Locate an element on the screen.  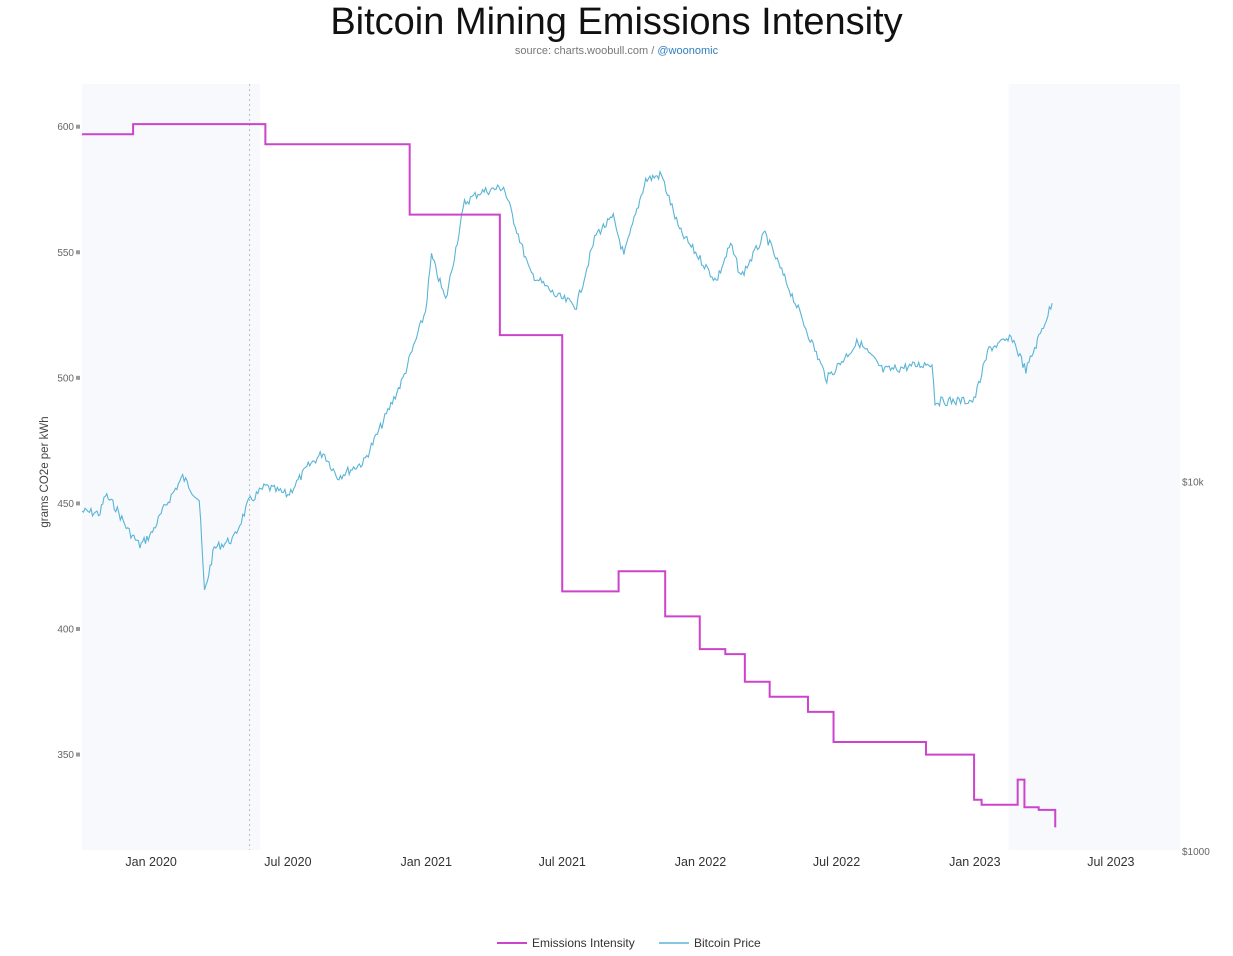
x-tick-label: Jan 2022 is located at coordinates (700, 862).